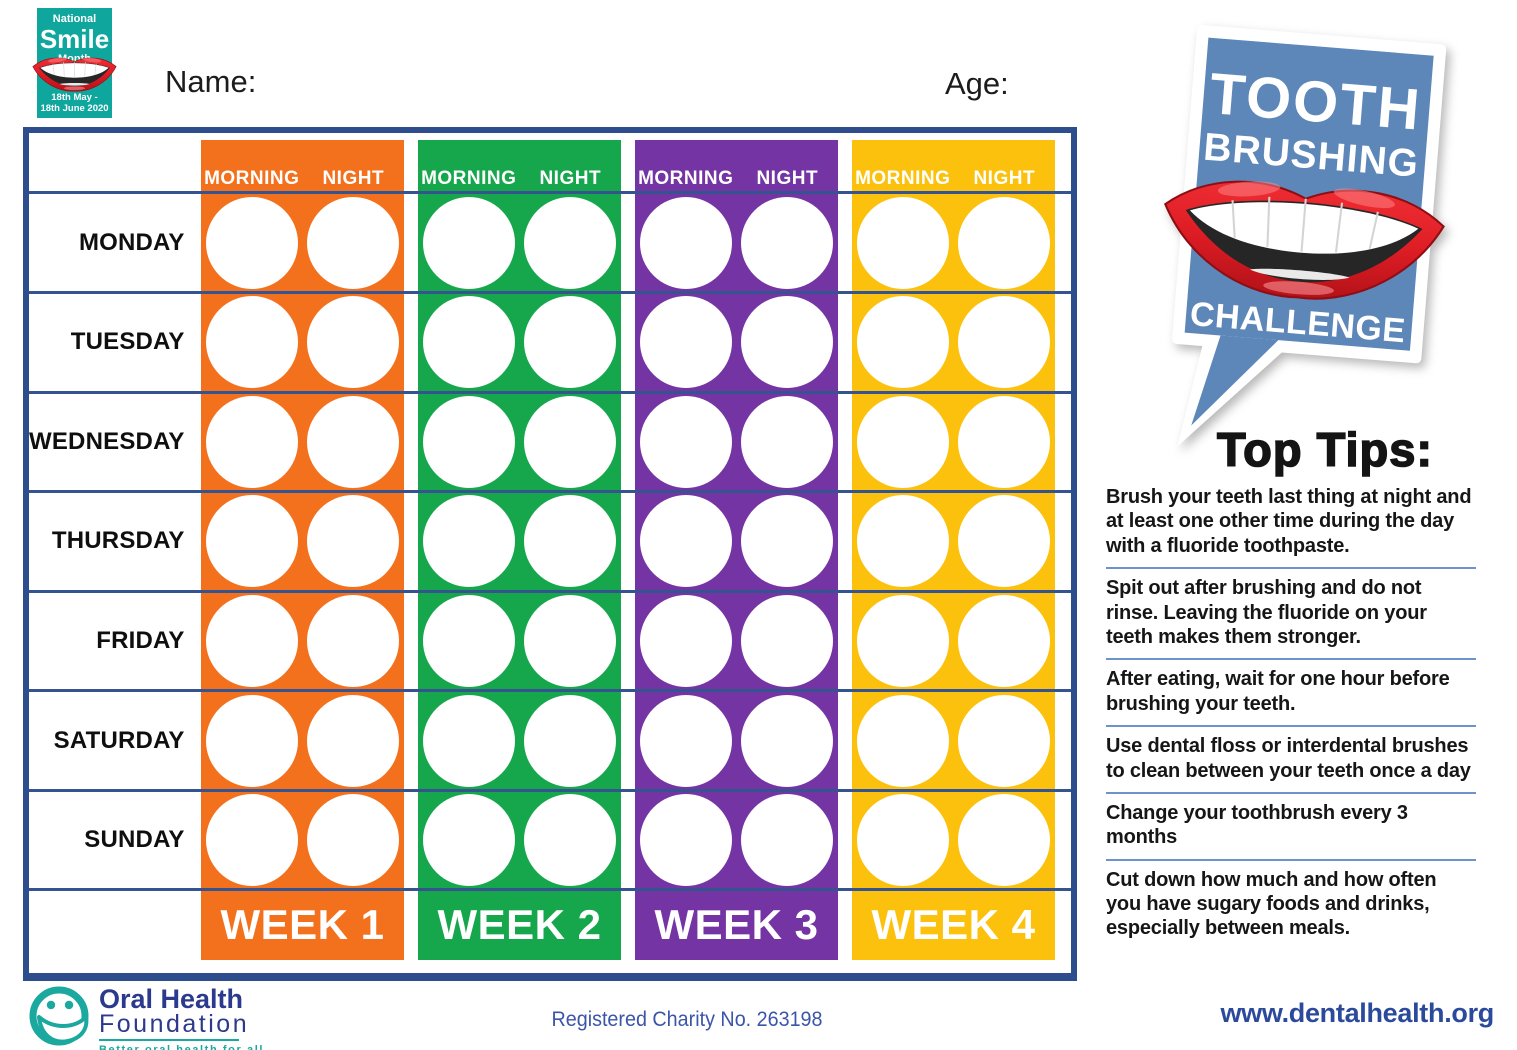 The height and width of the screenshot is (1050, 1517). What do you see at coordinates (570, 242) in the screenshot?
I see `brush-circle-week2-monday-night` at bounding box center [570, 242].